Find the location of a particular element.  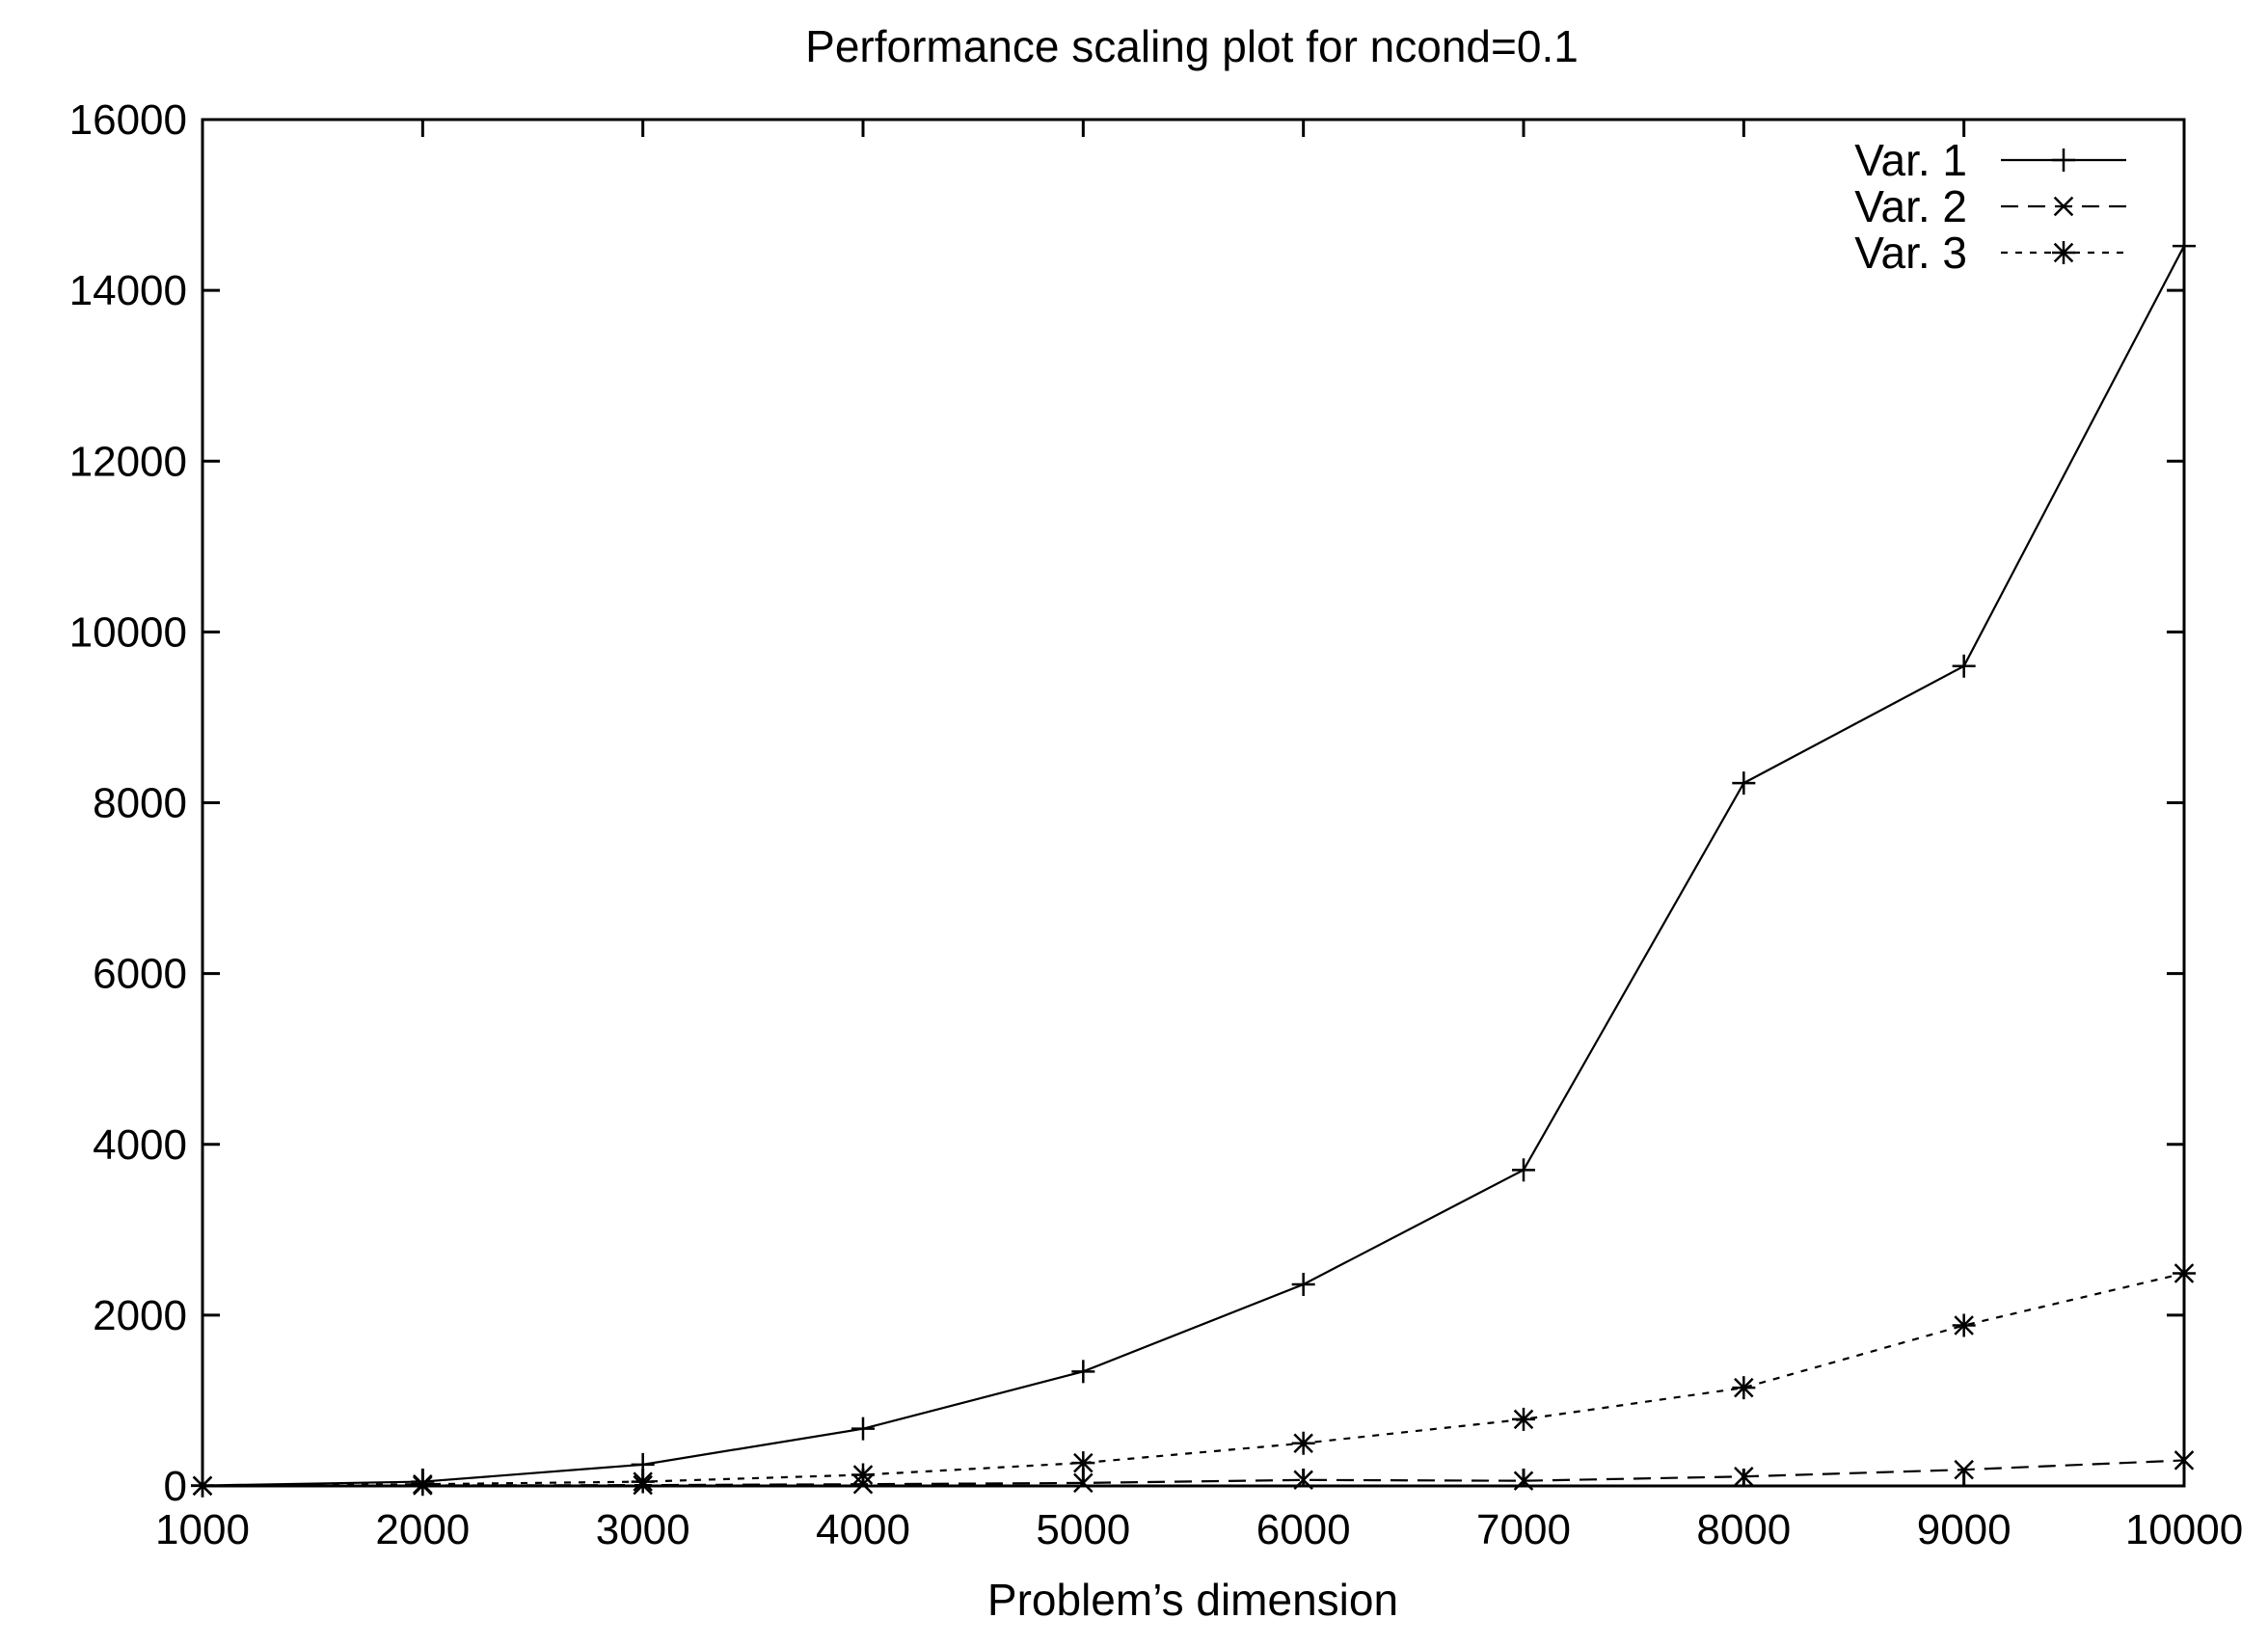

x-tick-label: 1000 is located at coordinates (202, 1529).